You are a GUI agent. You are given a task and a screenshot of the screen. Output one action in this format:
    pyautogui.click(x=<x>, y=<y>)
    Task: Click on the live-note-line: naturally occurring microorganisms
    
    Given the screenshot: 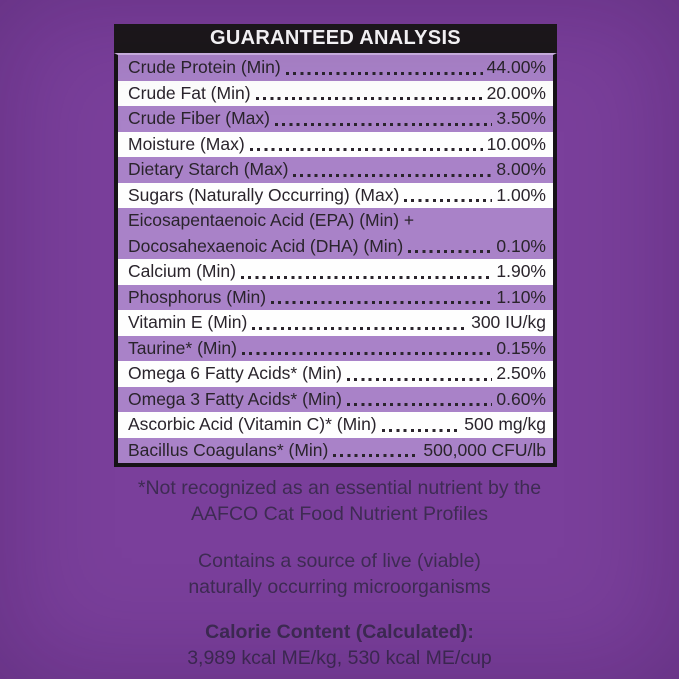 What is the action you would take?
    pyautogui.click(x=339, y=587)
    